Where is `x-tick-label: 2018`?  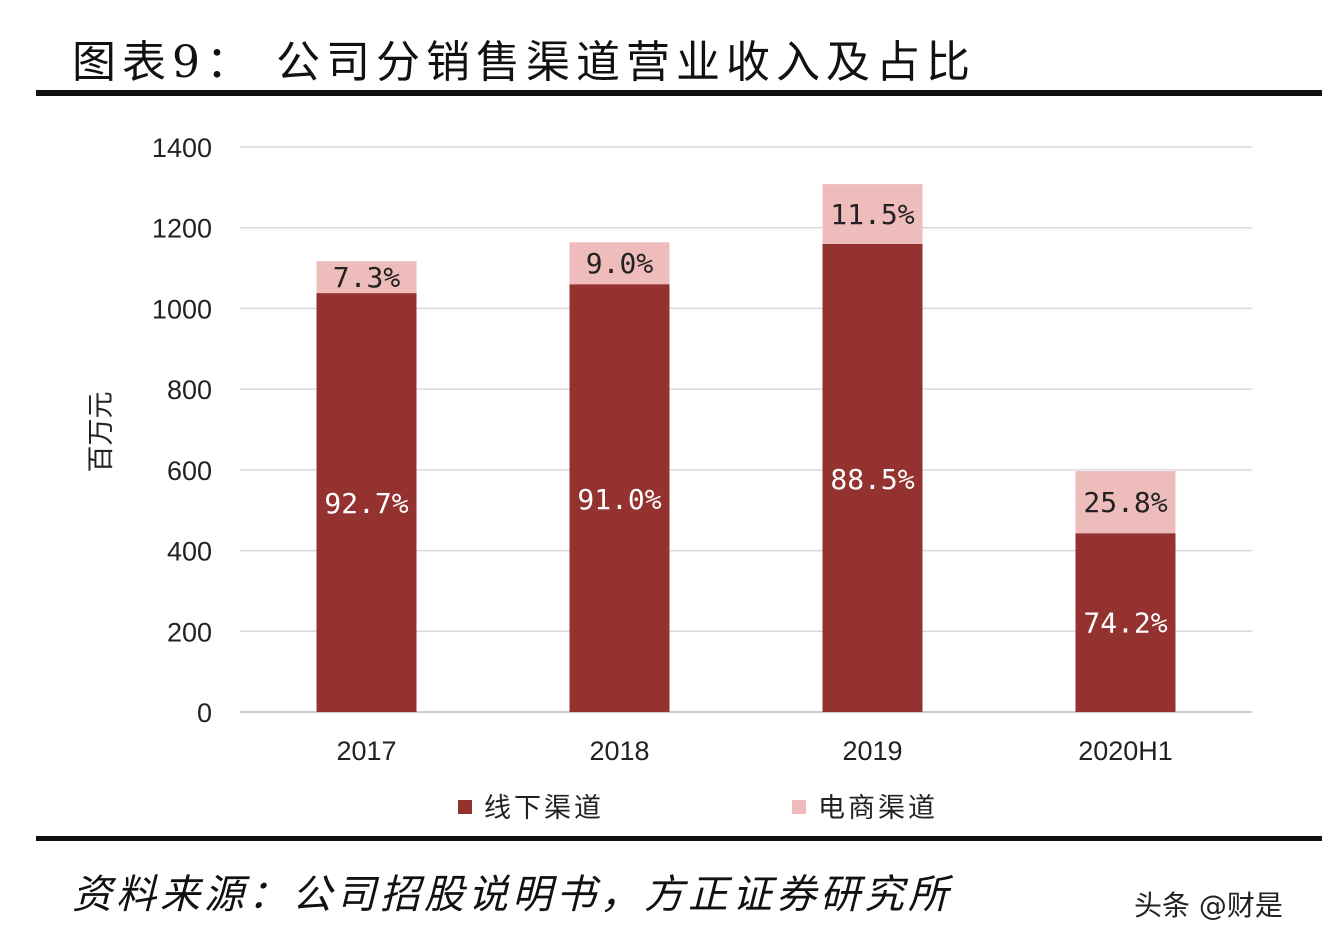
x-tick-label: 2018 is located at coordinates (619, 751).